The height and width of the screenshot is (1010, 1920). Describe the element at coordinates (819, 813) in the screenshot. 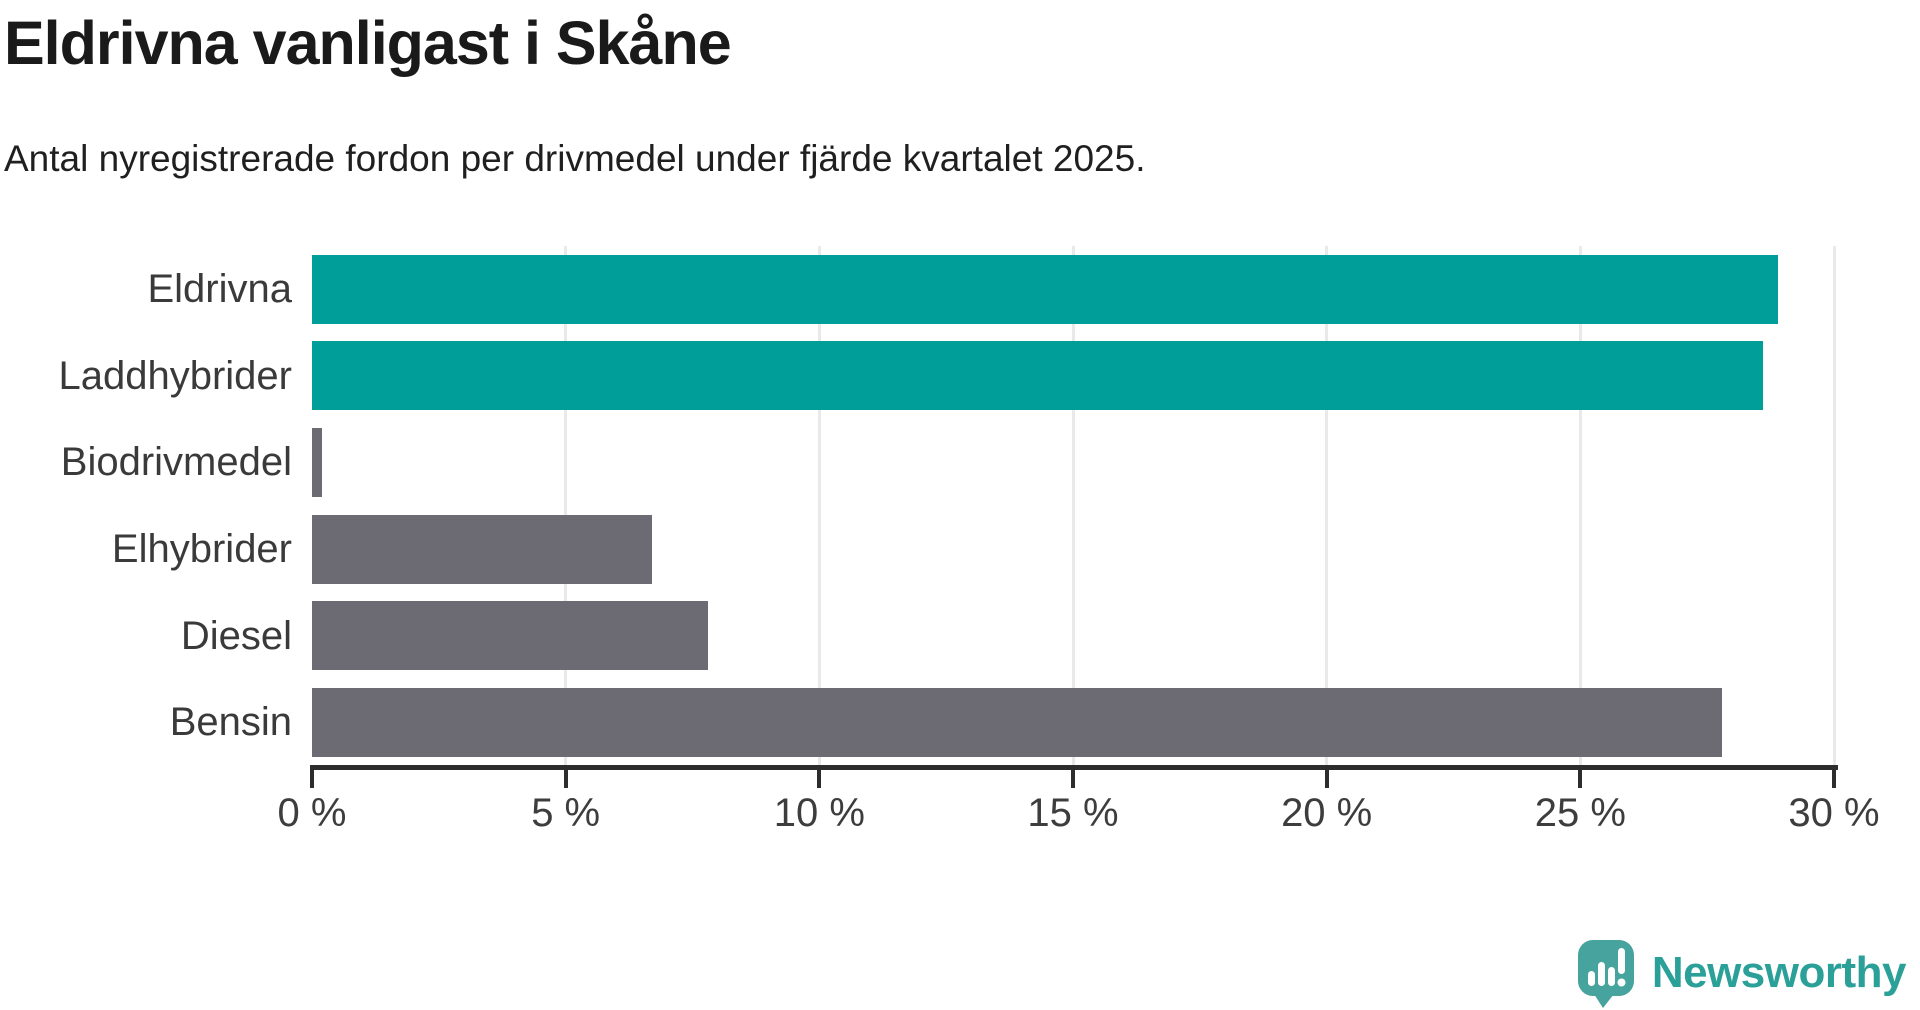

I see `x-tick-label-10: 10 %` at that location.